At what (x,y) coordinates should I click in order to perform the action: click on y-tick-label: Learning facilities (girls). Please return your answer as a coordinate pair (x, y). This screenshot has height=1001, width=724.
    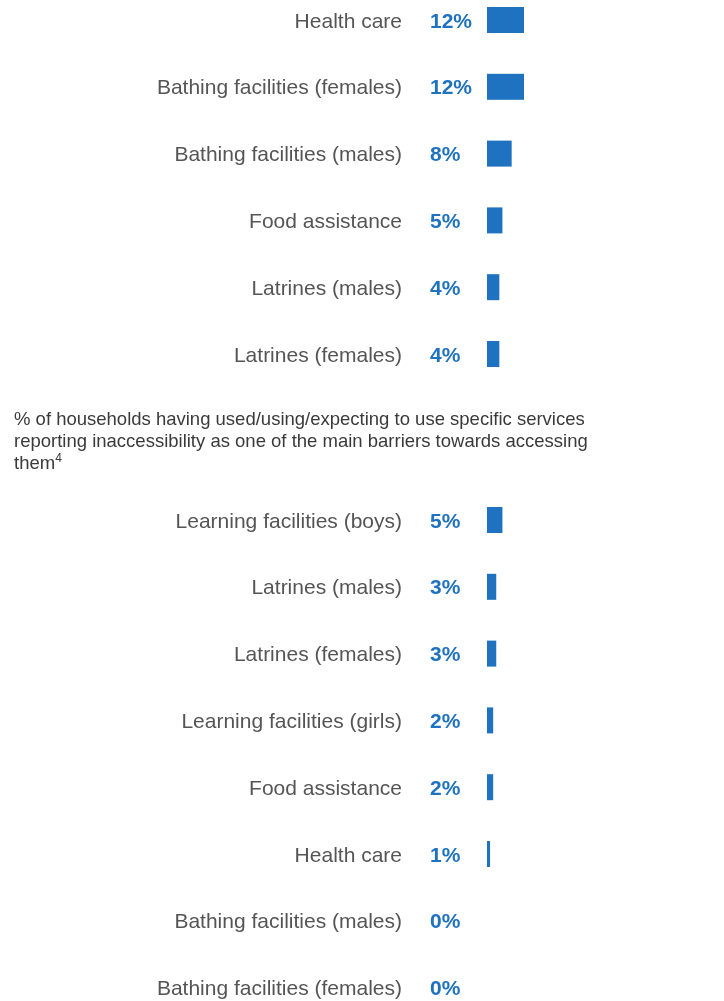
    Looking at the image, I should click on (291, 720).